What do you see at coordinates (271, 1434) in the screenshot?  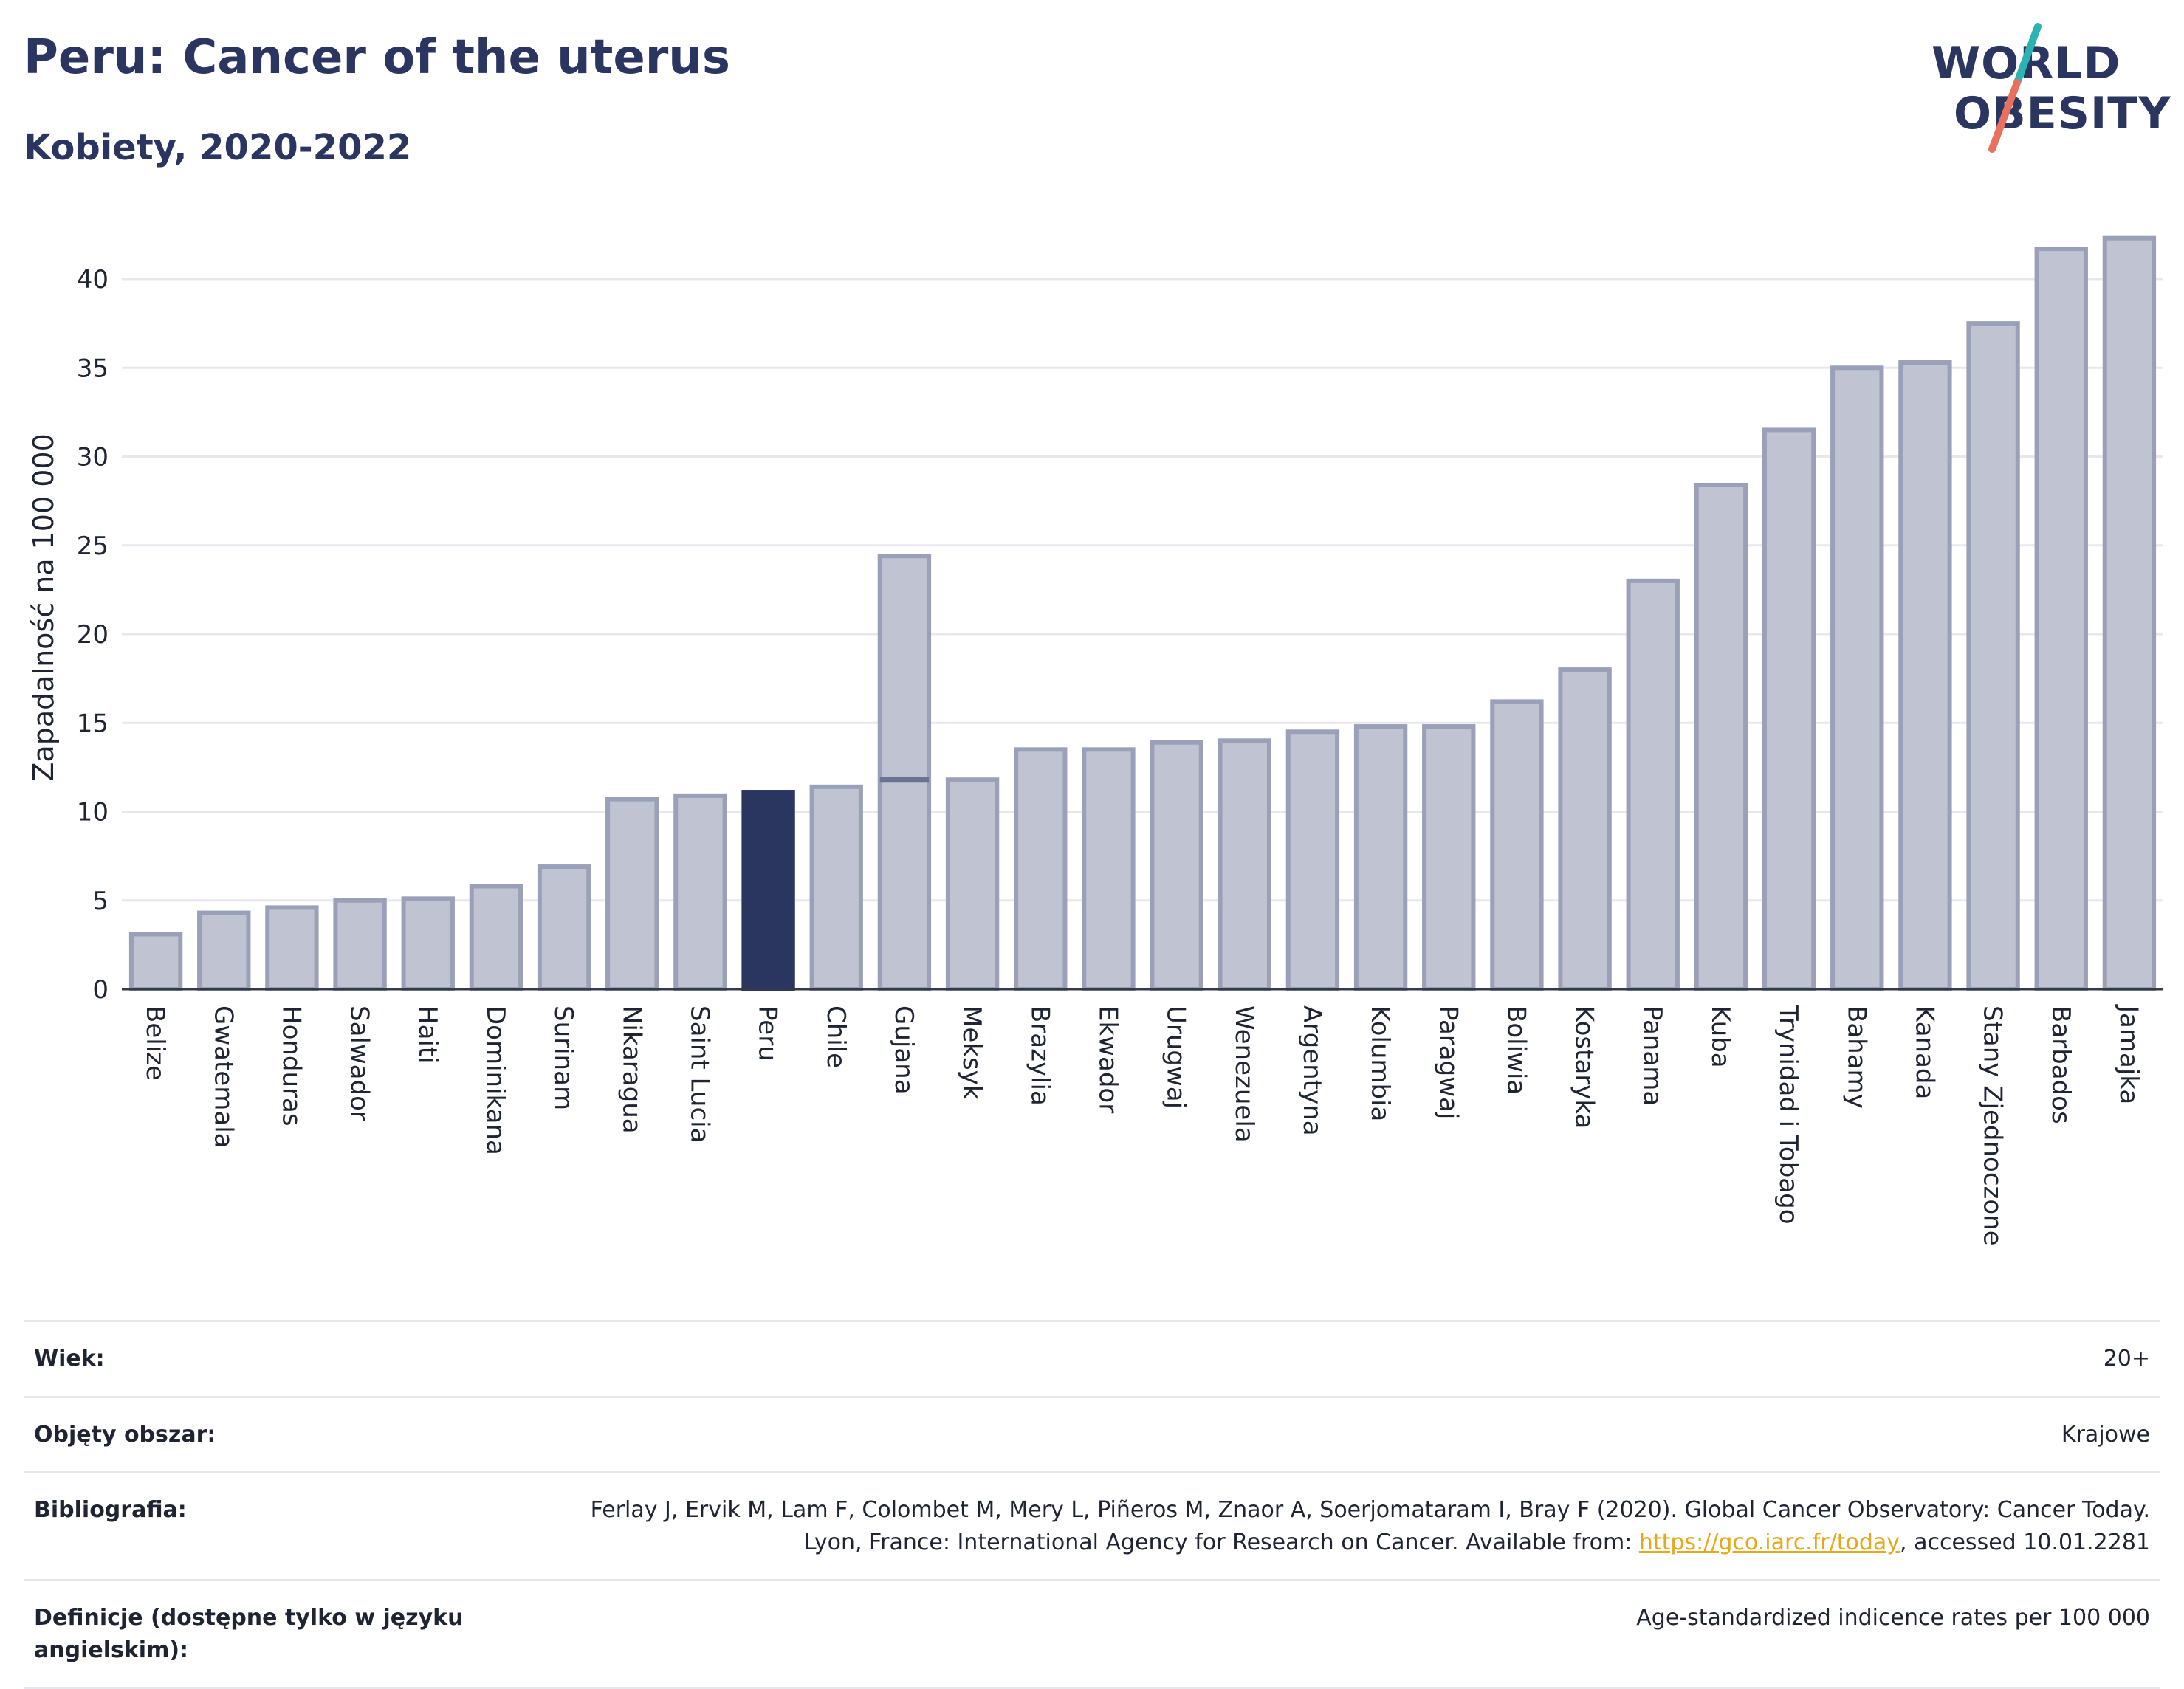 I see `info-label-area: Objęty obszar:` at bounding box center [271, 1434].